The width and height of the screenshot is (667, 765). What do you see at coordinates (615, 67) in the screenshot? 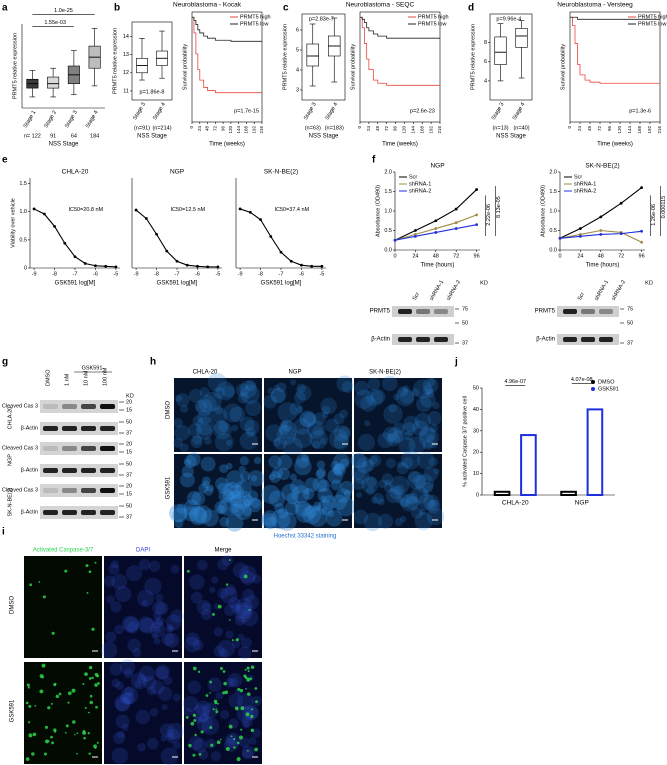
I see `plot-frame` at bounding box center [615, 67].